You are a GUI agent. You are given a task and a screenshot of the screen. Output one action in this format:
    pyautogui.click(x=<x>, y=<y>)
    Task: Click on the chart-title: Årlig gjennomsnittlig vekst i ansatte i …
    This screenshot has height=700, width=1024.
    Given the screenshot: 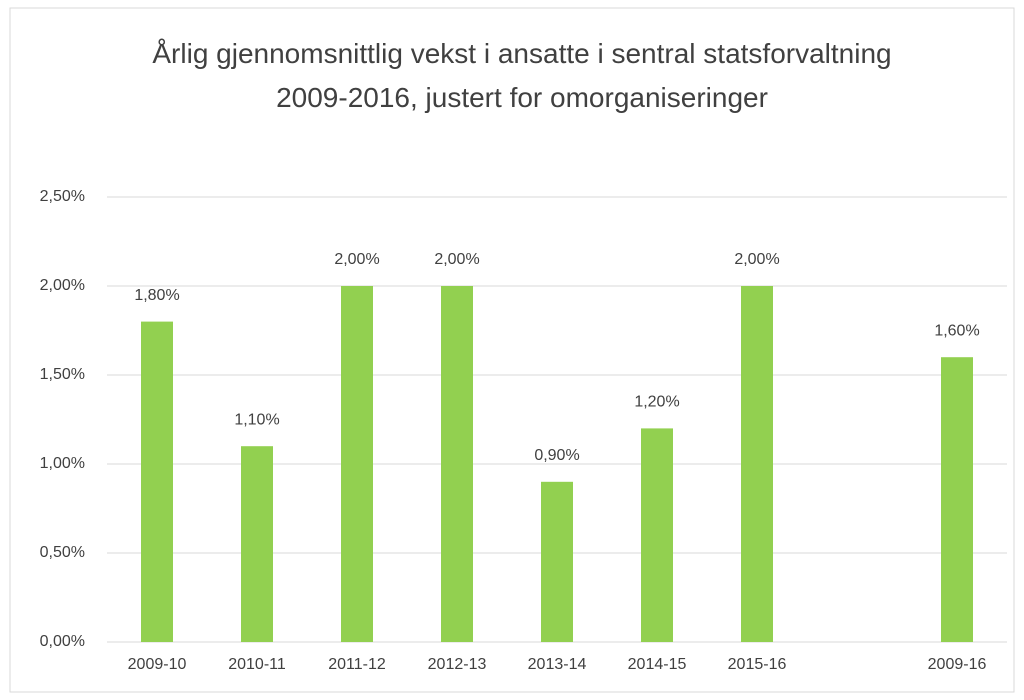 What is the action you would take?
    pyautogui.click(x=522, y=75)
    